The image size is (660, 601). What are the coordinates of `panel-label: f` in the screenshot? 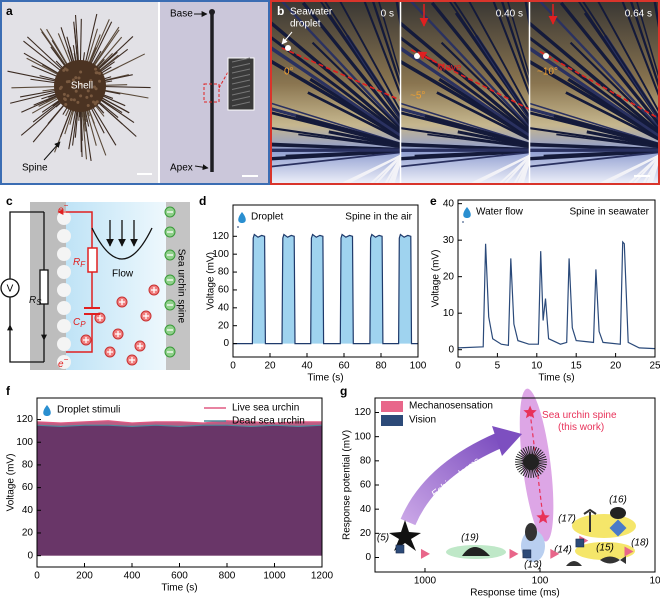 It's located at (8, 391).